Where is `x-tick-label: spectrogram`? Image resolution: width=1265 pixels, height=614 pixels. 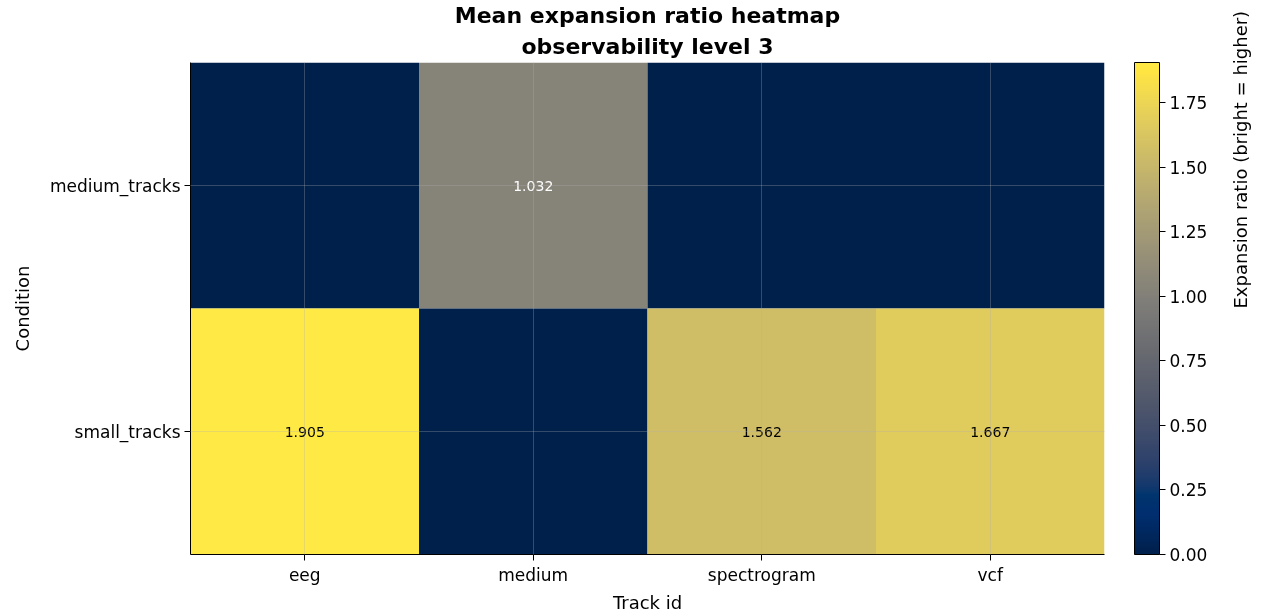 x-tick-label: spectrogram is located at coordinates (761, 574).